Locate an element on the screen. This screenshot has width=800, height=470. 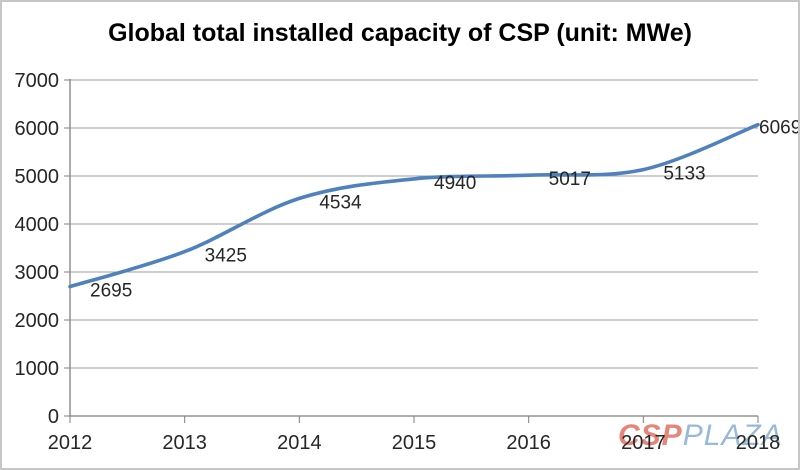
watermark-logo: CSPPLAZA is located at coordinates (700, 436).